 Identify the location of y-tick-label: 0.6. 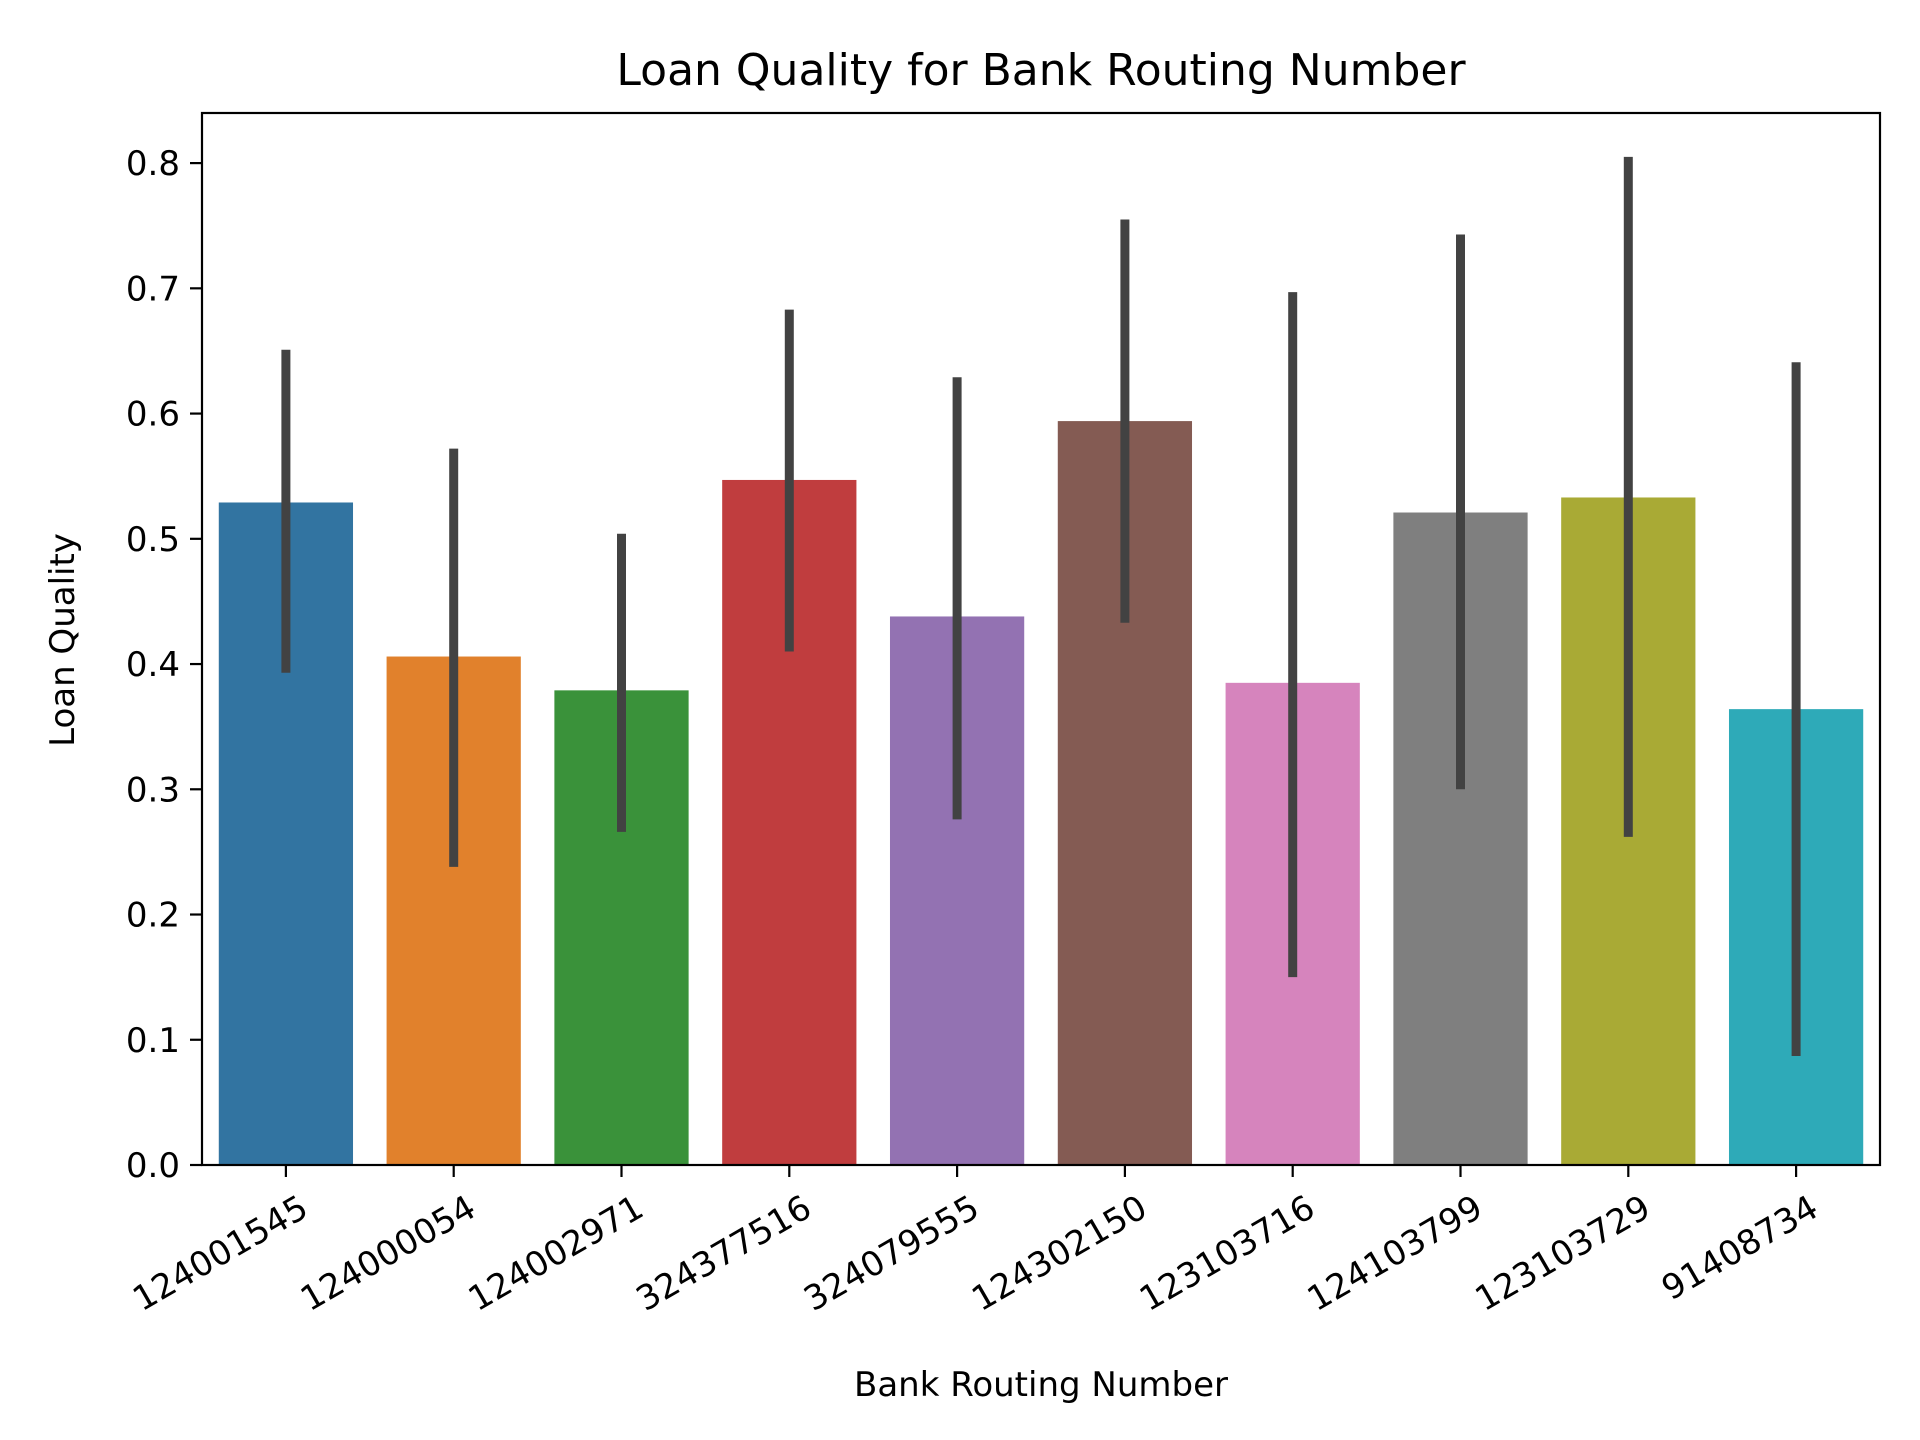
(153, 415).